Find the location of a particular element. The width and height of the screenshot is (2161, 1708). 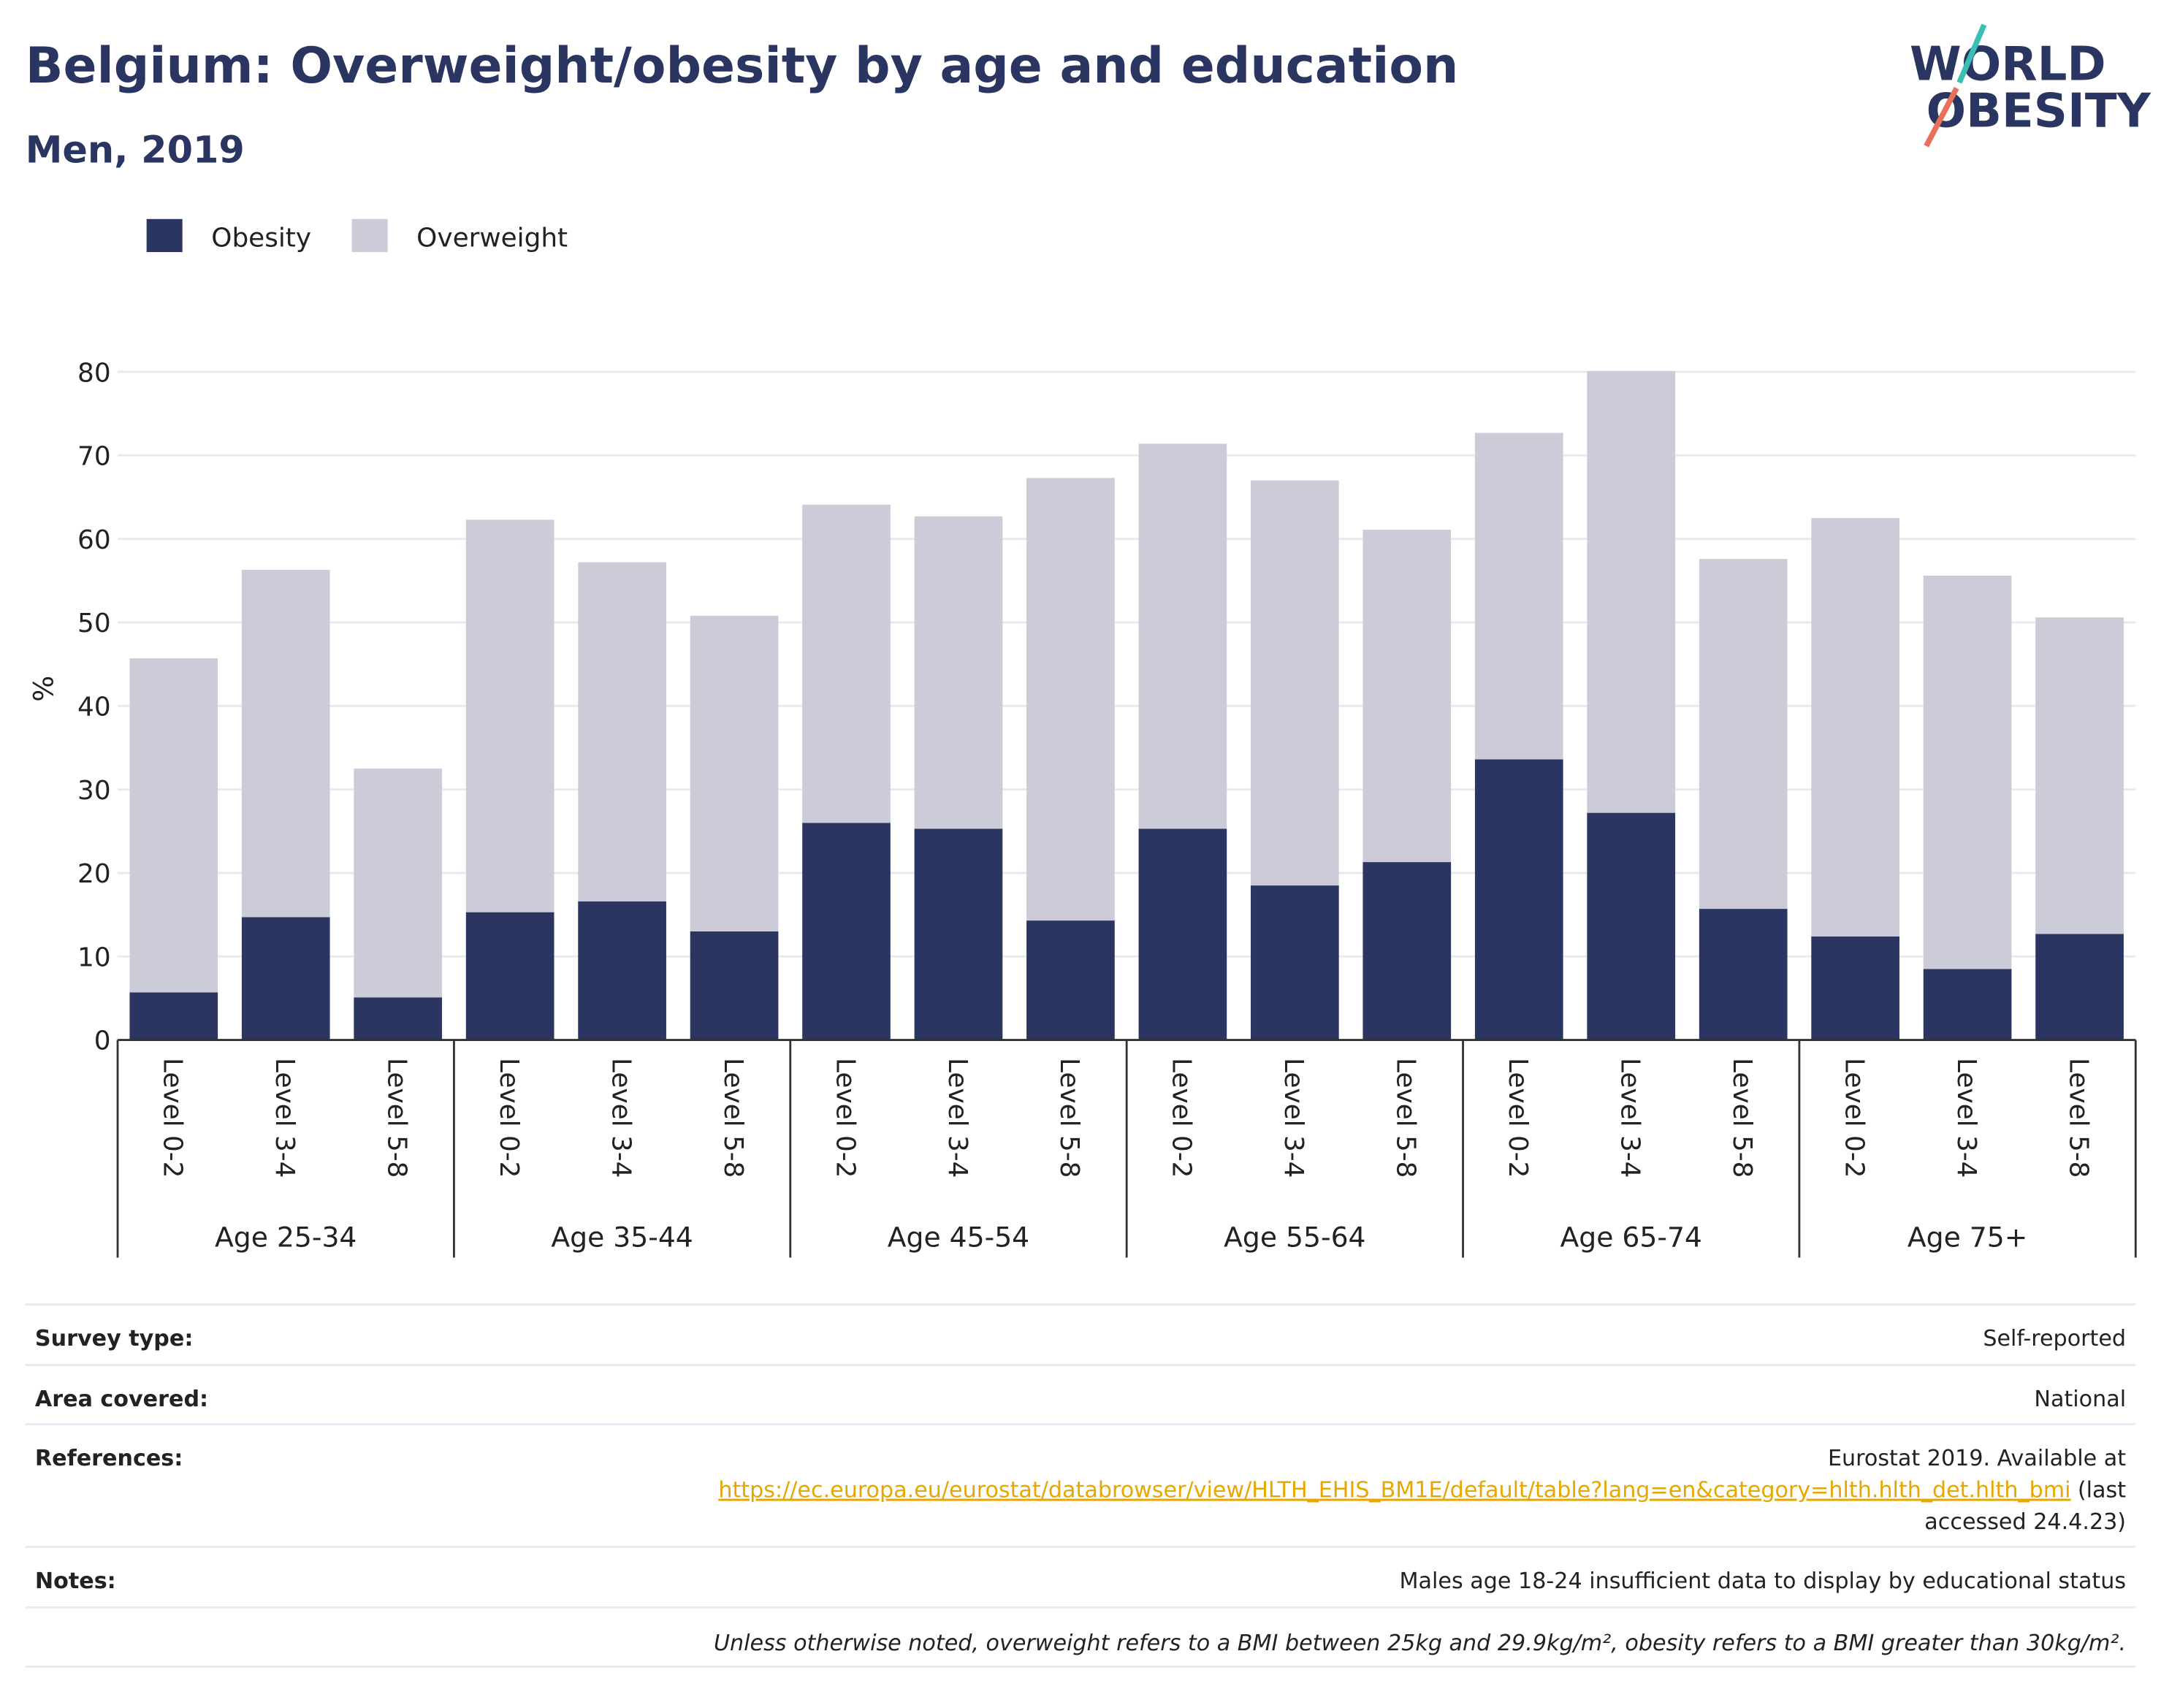

y-tick-label: 0 is located at coordinates (102, 1041).